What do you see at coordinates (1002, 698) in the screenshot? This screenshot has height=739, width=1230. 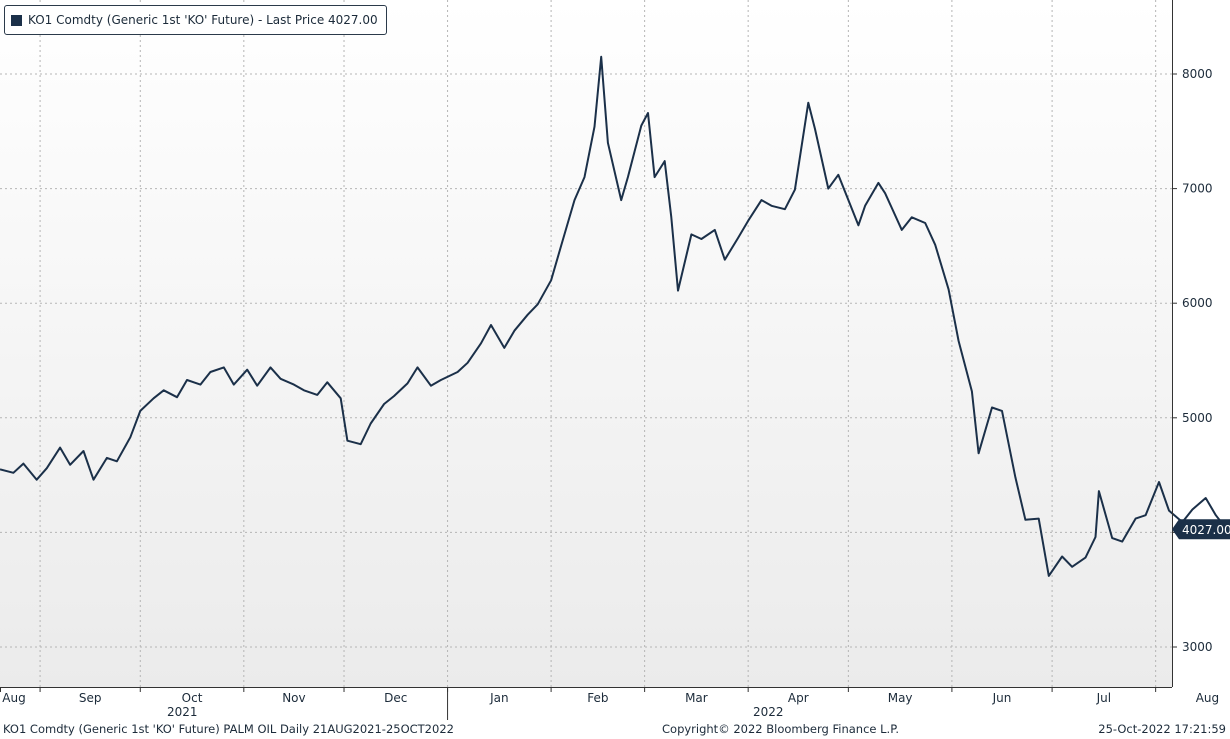 I see `x-tick-label: Jun` at bounding box center [1002, 698].